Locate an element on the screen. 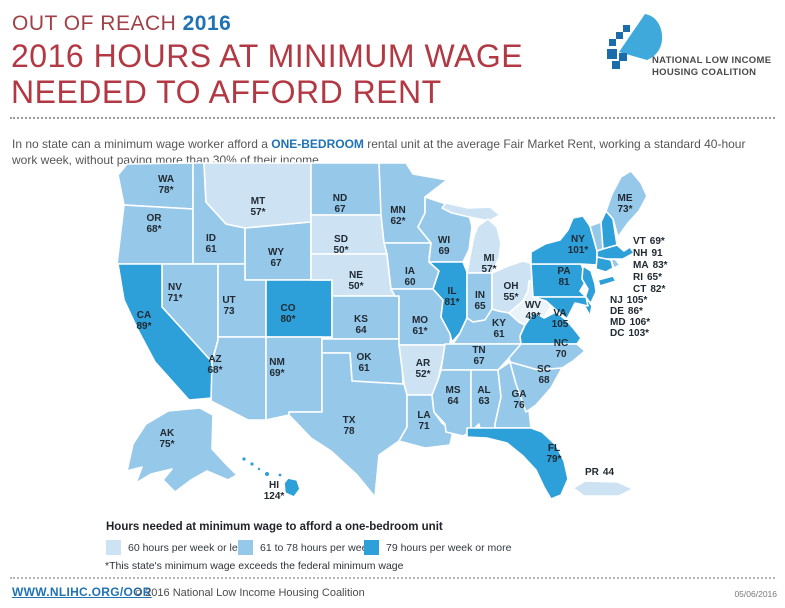 Image resolution: width=785 pixels, height=608 pixels. legend-label-high: 79 hours per week or more is located at coordinates (449, 547).